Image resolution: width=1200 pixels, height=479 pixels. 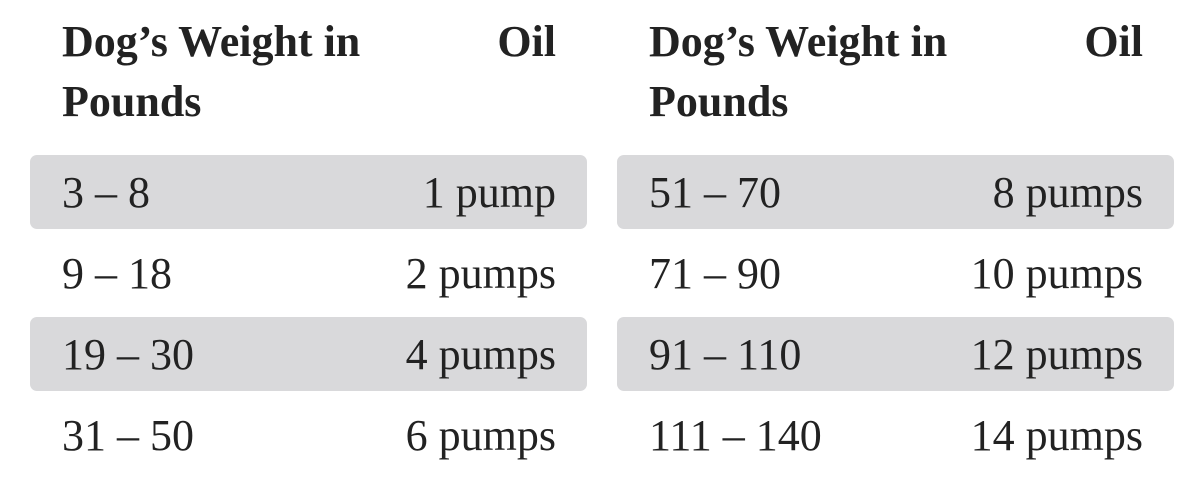 What do you see at coordinates (308, 273) in the screenshot?
I see `table-row: 9 – 18 2 pumps` at bounding box center [308, 273].